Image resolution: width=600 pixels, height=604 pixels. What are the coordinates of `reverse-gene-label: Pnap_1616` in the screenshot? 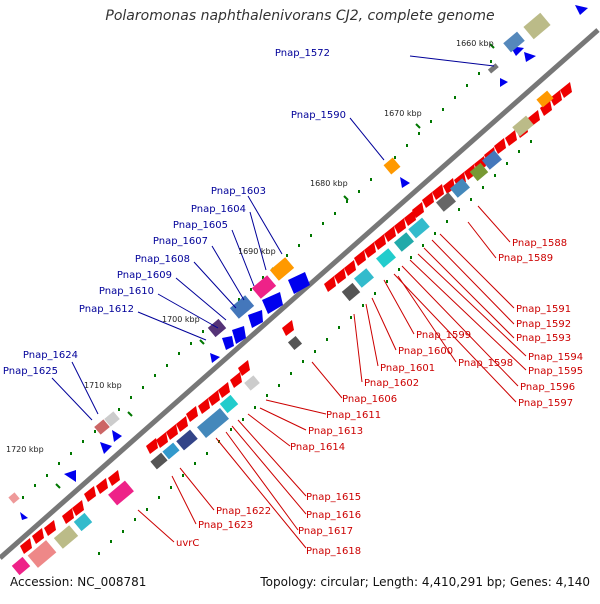 It's located at (333, 515).